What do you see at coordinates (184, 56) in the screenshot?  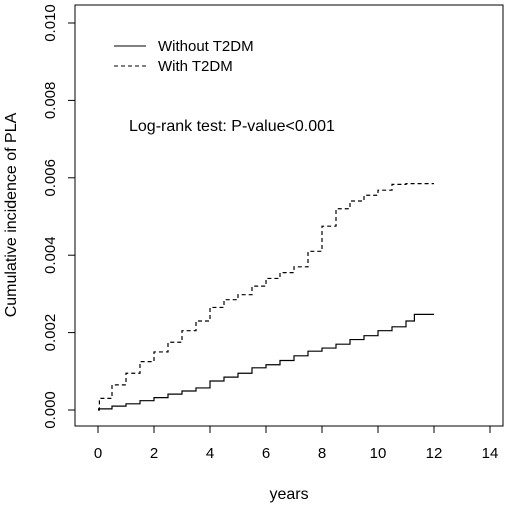 I see `legend: Without T2DM With T2DM` at bounding box center [184, 56].